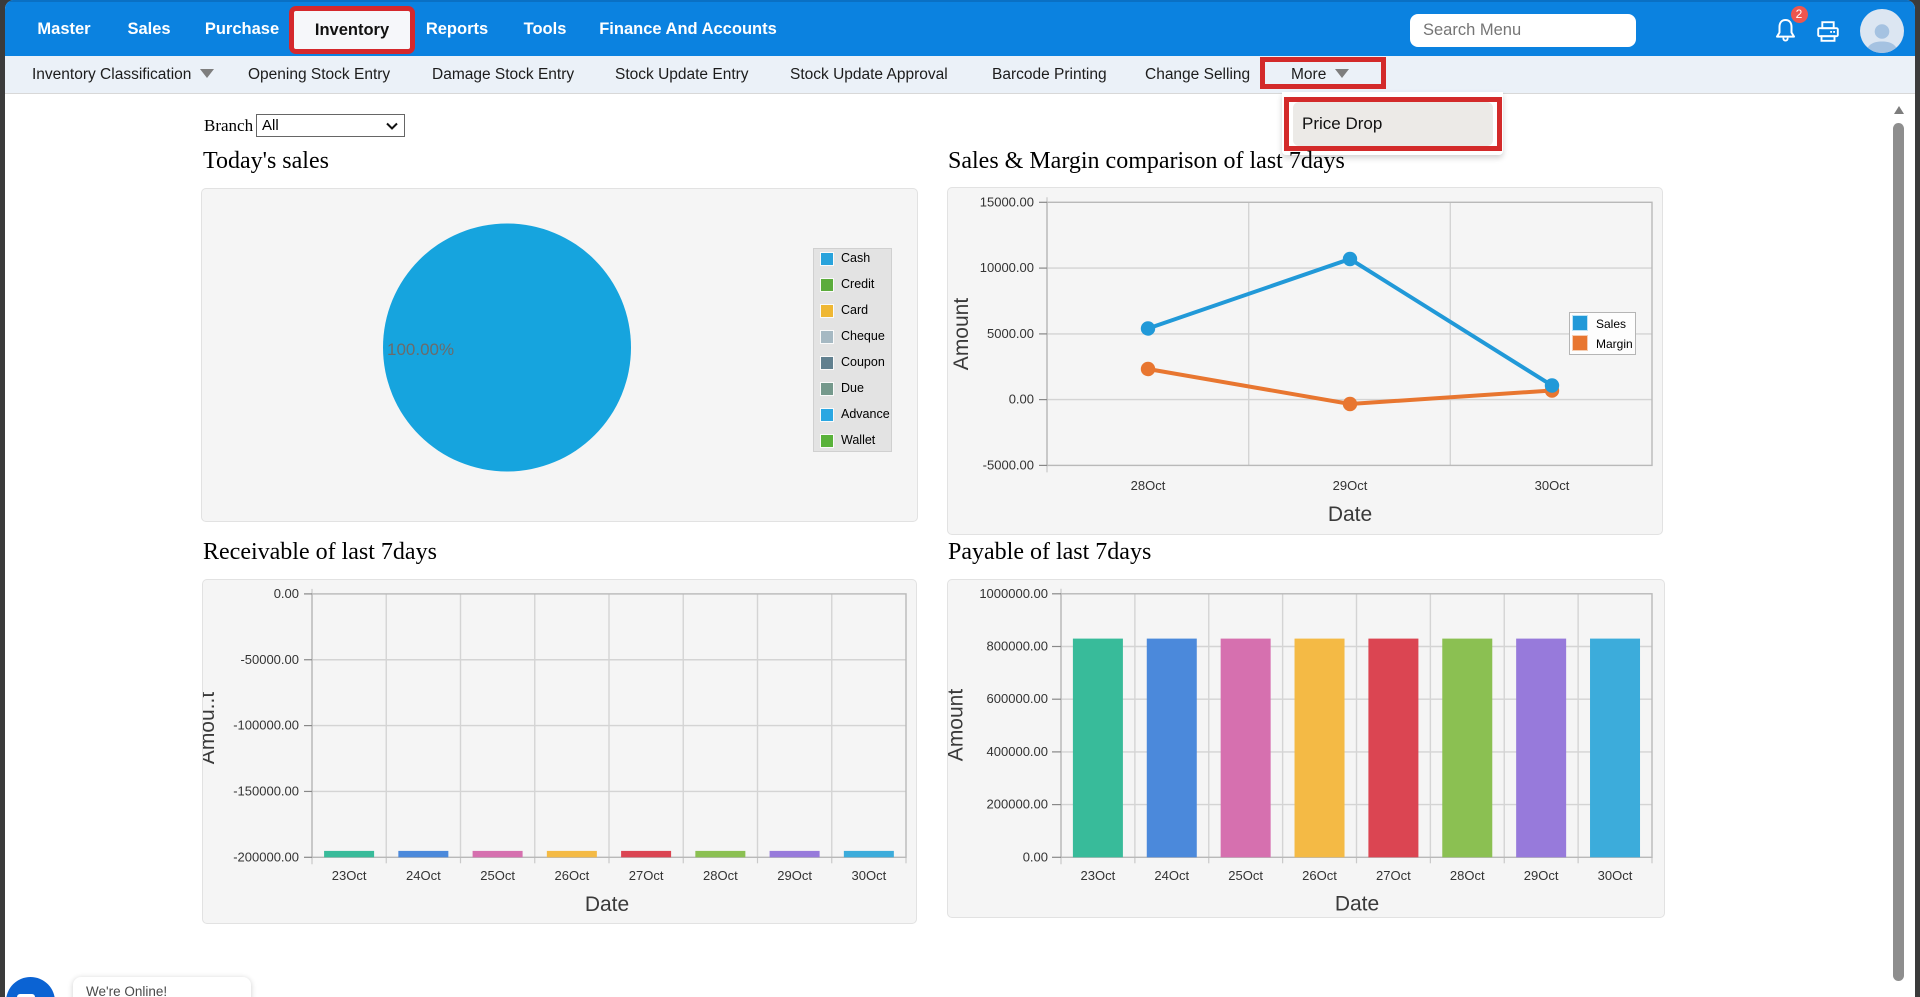 The image size is (1920, 997). Describe the element at coordinates (1017, 804) in the screenshot. I see `svg-text: 200000.00` at that location.